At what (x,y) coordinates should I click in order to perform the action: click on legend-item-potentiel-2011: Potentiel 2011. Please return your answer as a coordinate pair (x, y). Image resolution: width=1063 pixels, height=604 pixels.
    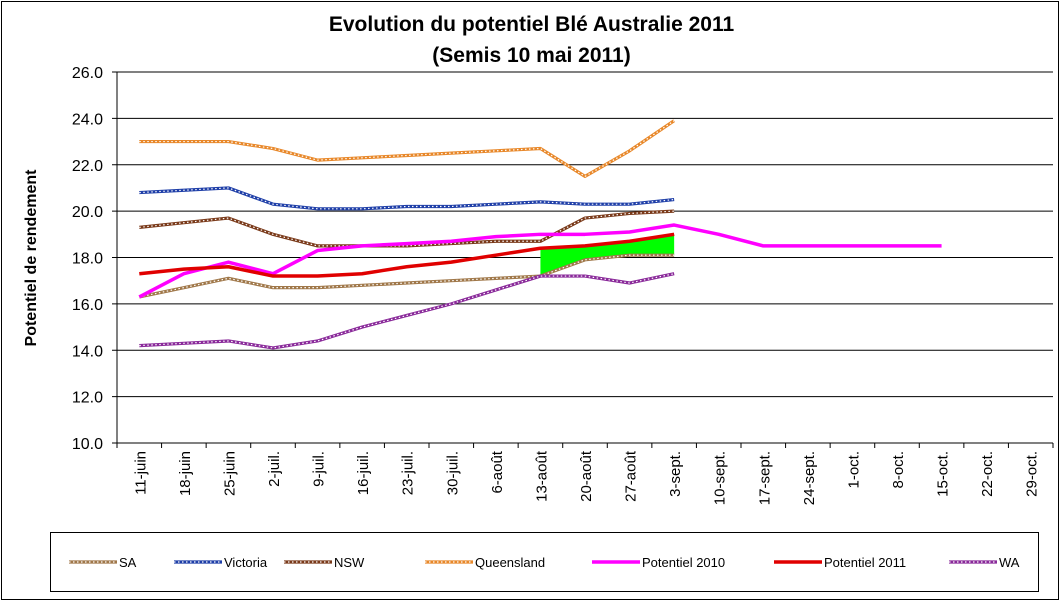
    Looking at the image, I should click on (840, 562).